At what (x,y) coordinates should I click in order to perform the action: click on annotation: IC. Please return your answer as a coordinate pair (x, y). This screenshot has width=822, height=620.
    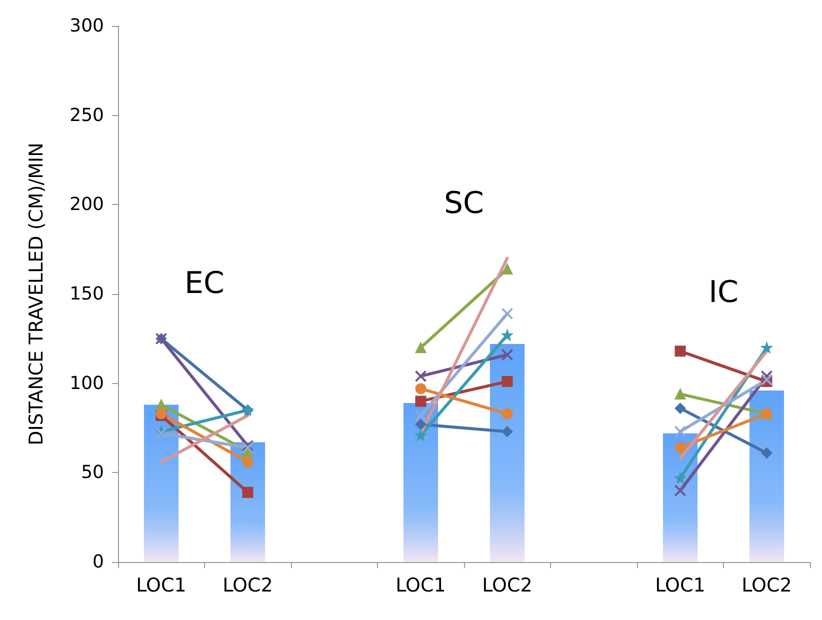
    Looking at the image, I should click on (723, 292).